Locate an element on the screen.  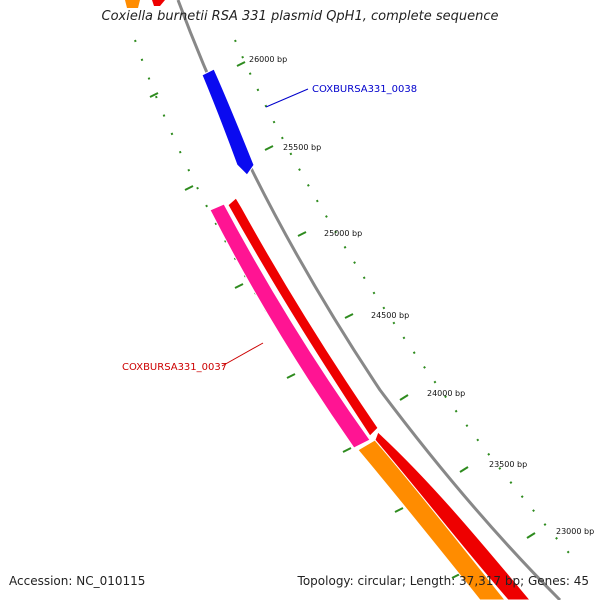
feature-fragment-orange is located at coordinates (132, 4).